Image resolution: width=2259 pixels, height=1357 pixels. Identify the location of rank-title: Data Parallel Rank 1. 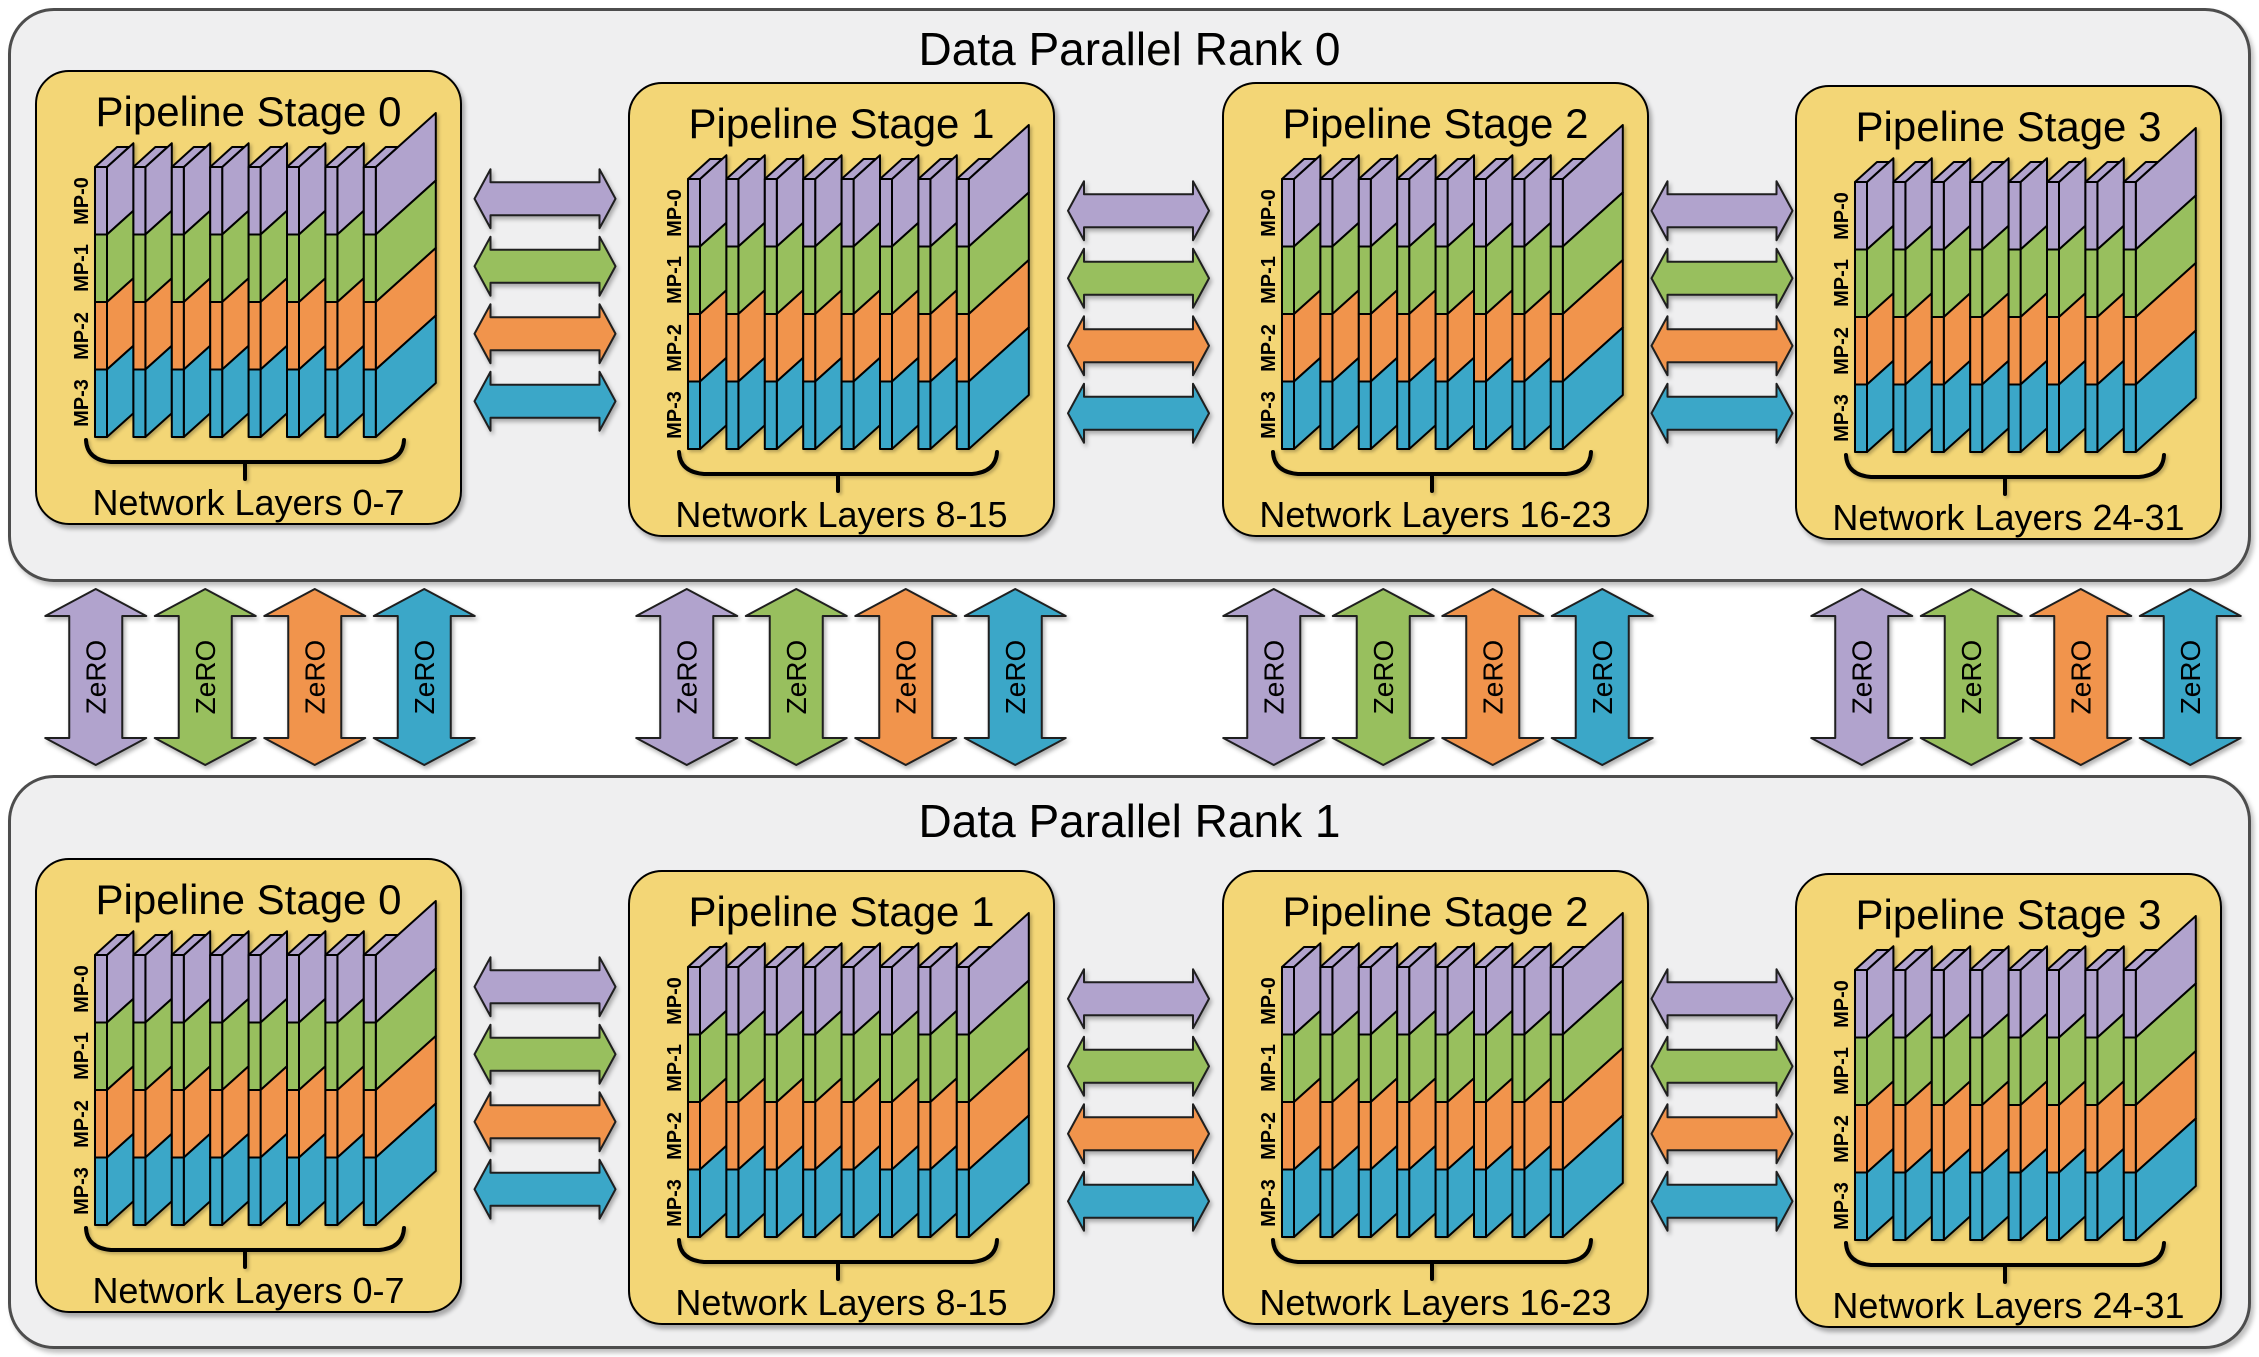
(1129, 821).